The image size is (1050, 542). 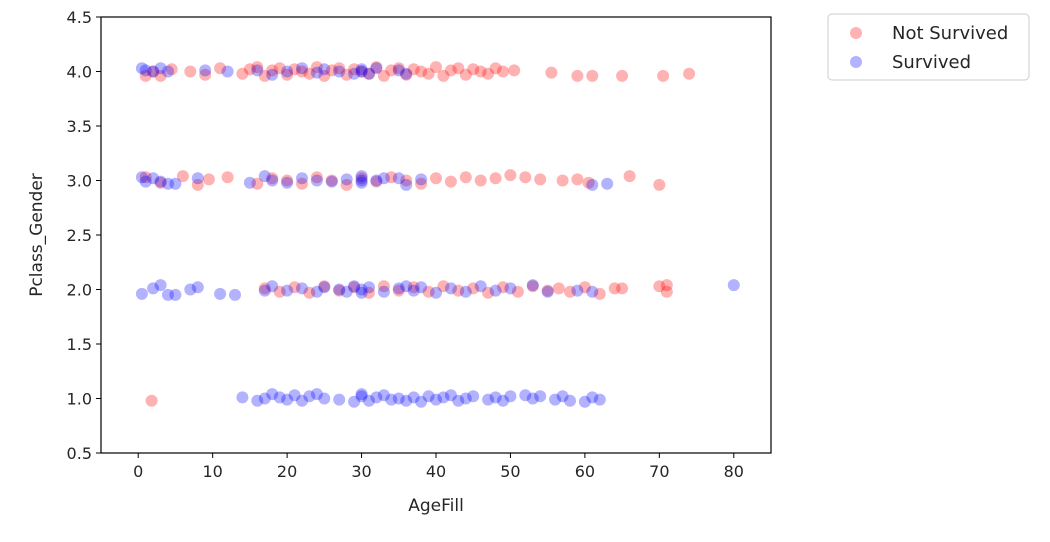 I want to click on y-tick-label: 0.5, so click(x=79, y=453).